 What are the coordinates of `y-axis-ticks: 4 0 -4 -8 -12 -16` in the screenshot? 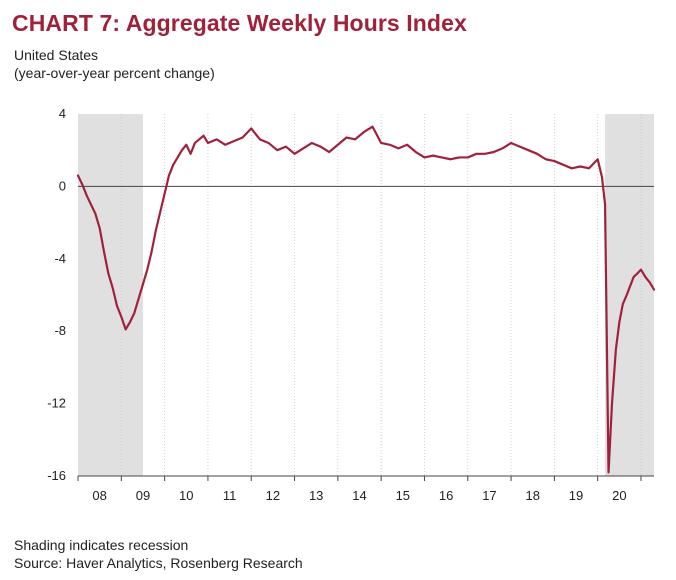 It's located at (56, 294).